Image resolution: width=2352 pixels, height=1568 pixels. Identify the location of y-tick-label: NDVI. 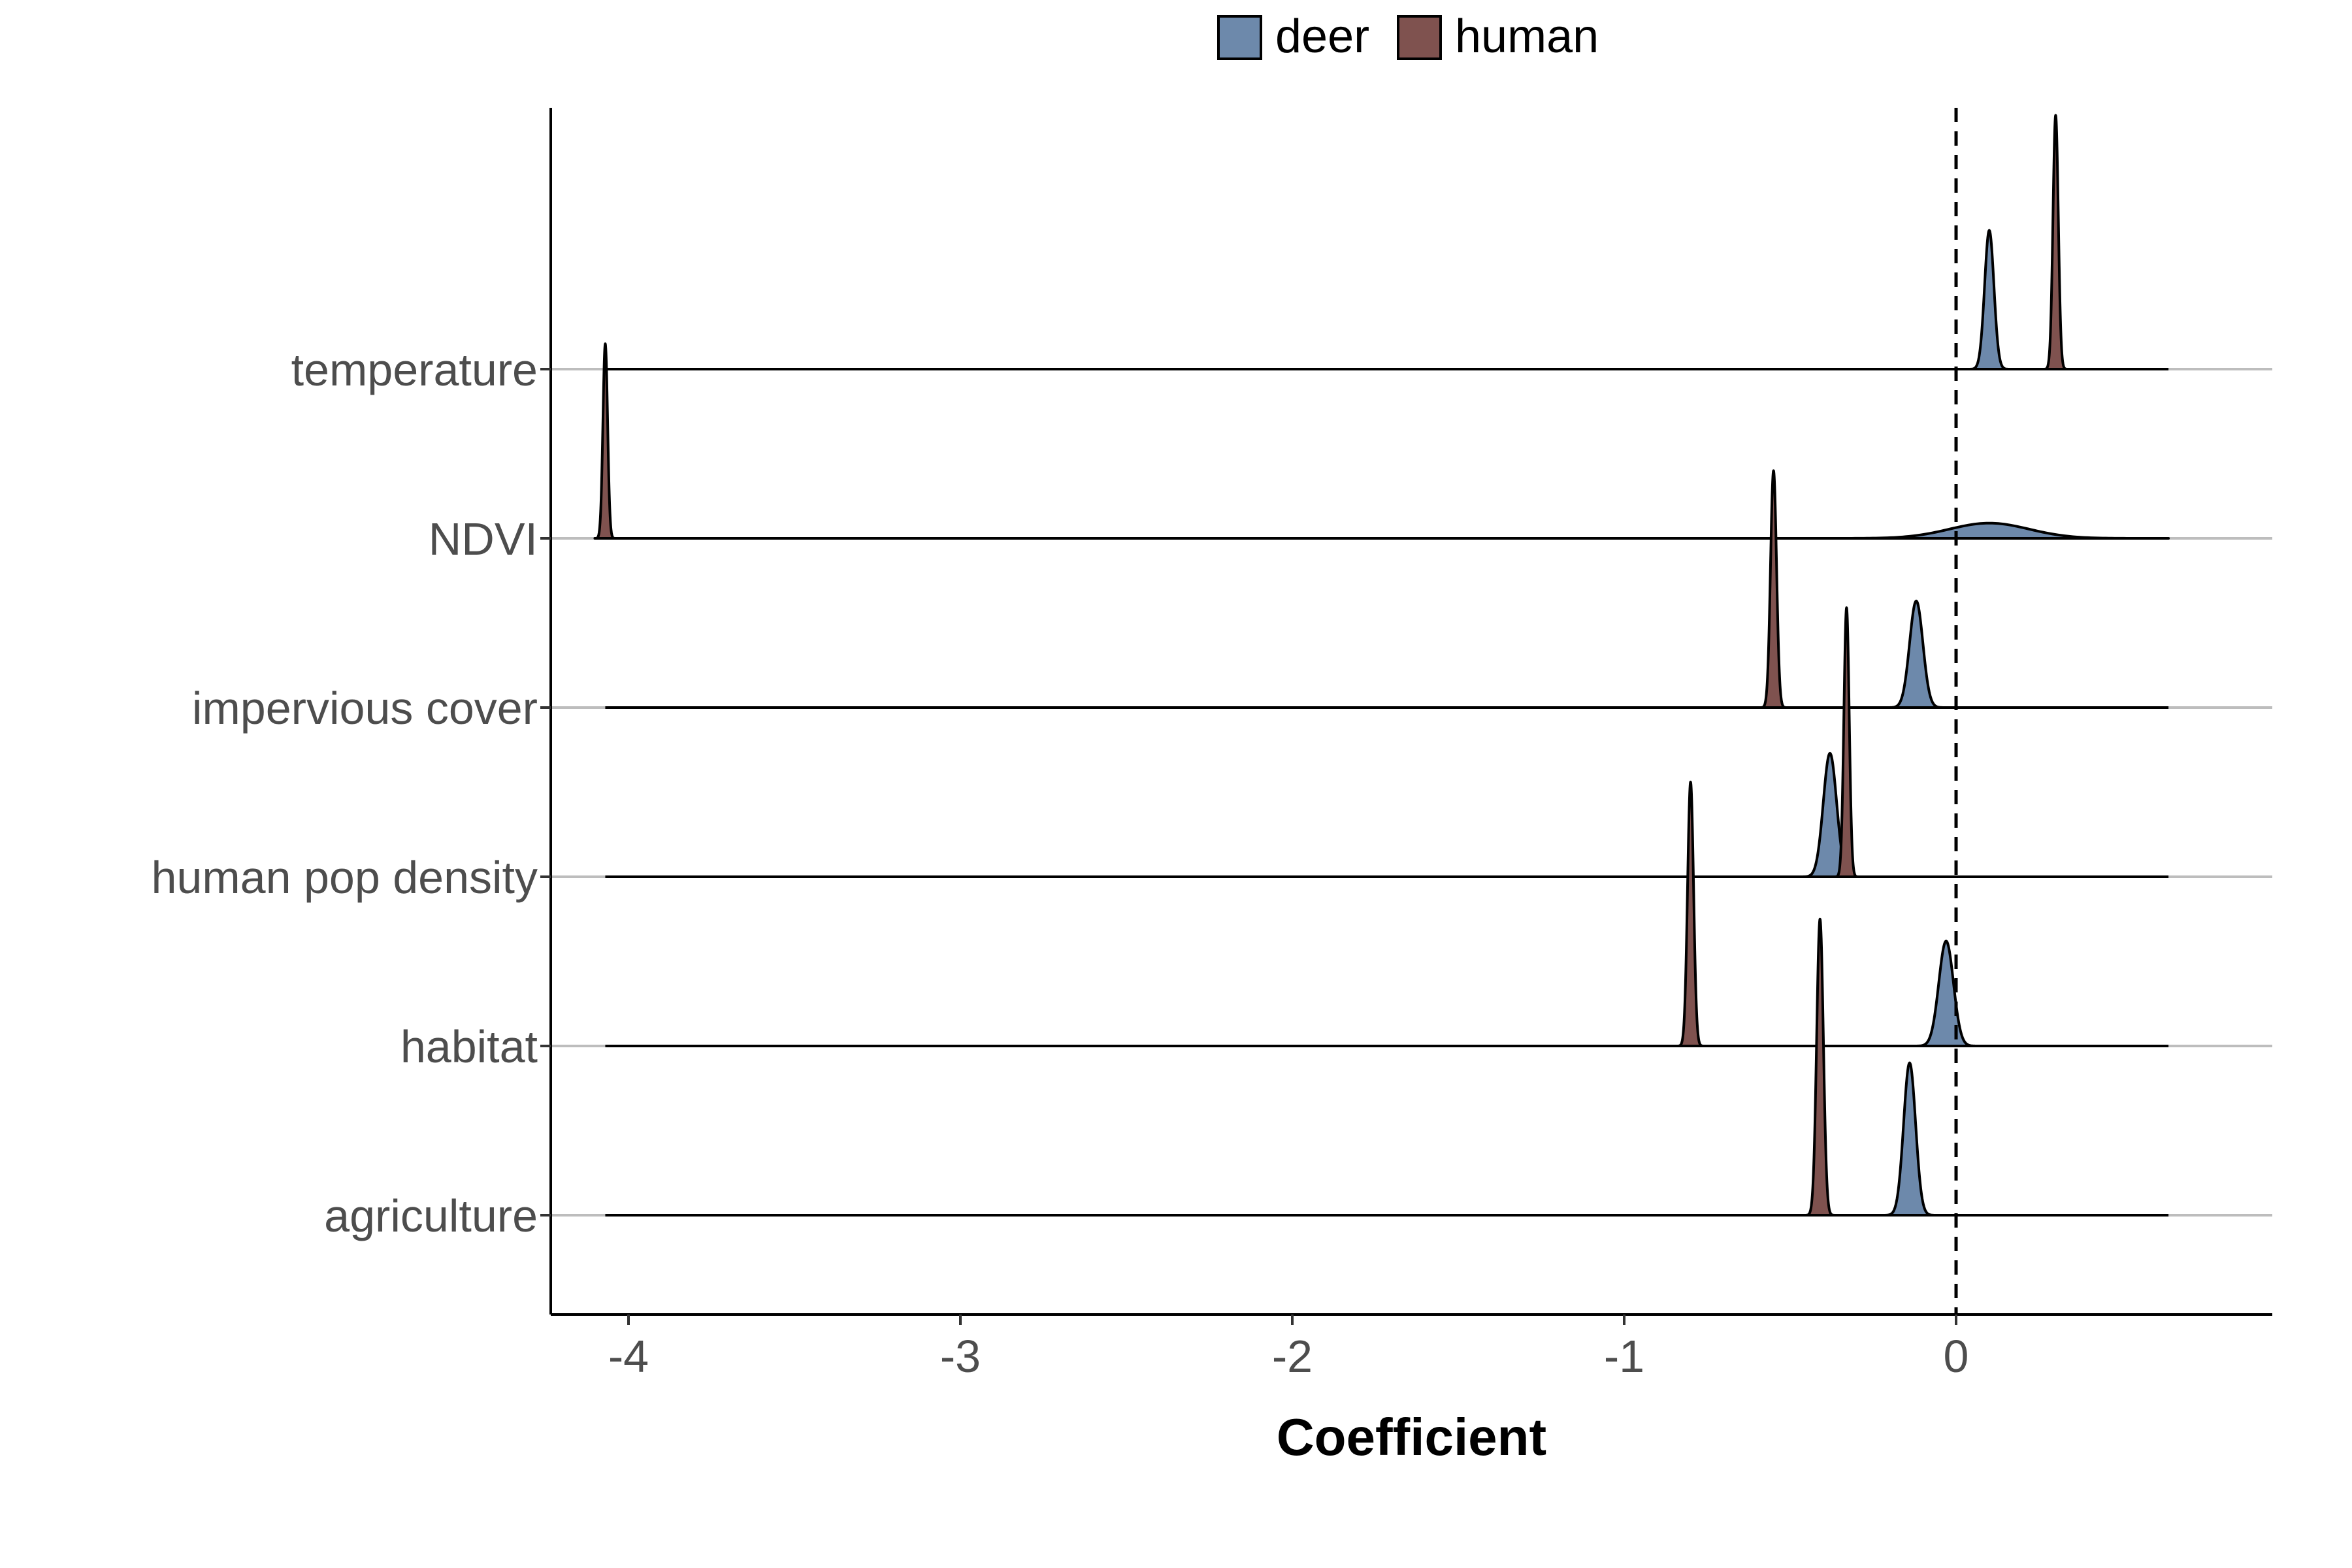
(483, 539).